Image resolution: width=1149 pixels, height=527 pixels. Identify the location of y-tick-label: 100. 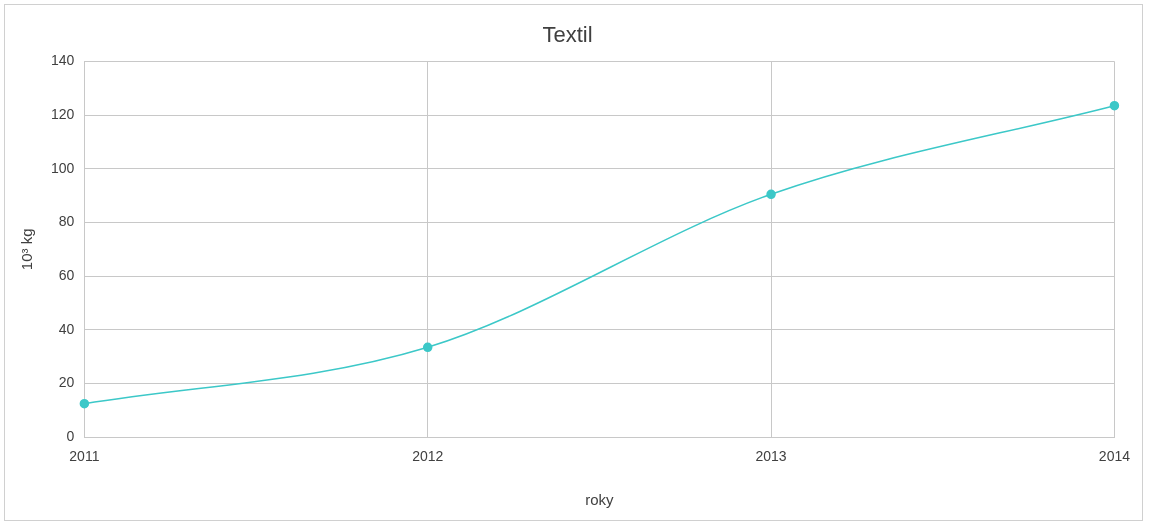
(63, 167).